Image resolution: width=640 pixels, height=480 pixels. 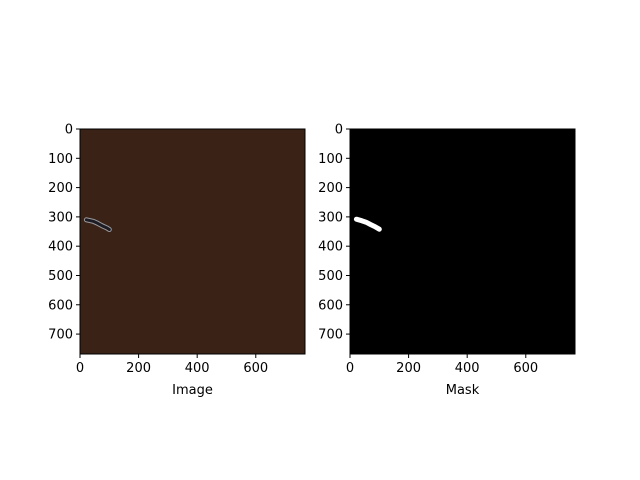 I want to click on x-axis-label: Image, so click(x=192, y=390).